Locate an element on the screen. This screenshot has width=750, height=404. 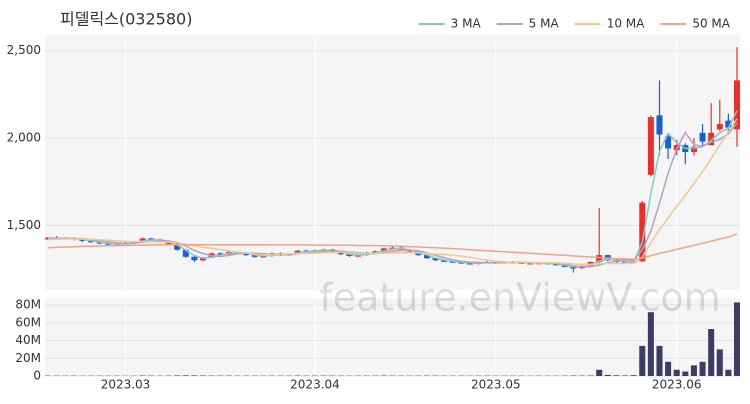
legend-label: 3 MA is located at coordinates (466, 24).